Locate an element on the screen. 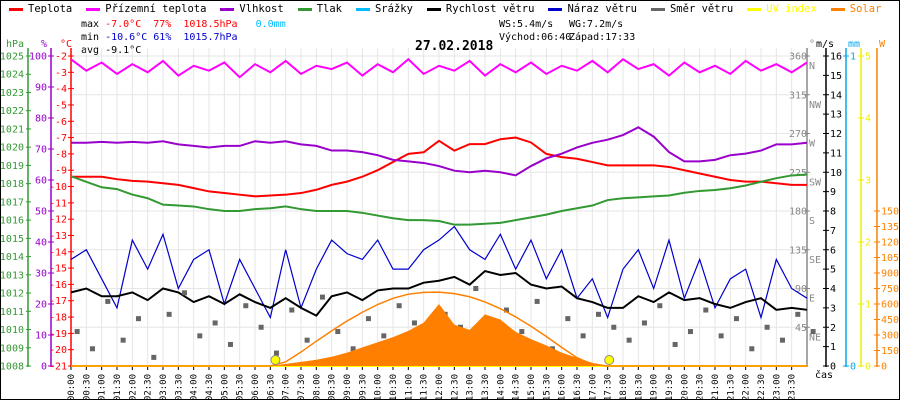  legend-item: Srážky is located at coordinates (384, 9).